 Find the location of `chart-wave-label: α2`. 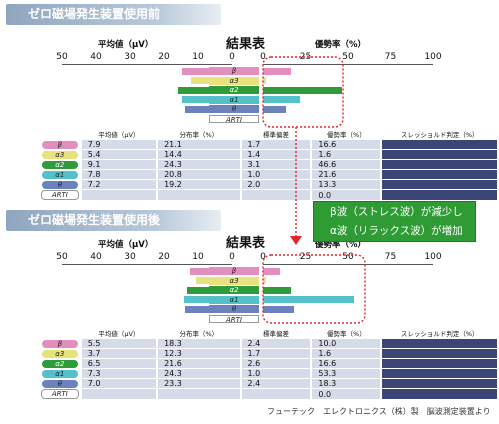

chart-wave-label: α2 is located at coordinates (234, 90).